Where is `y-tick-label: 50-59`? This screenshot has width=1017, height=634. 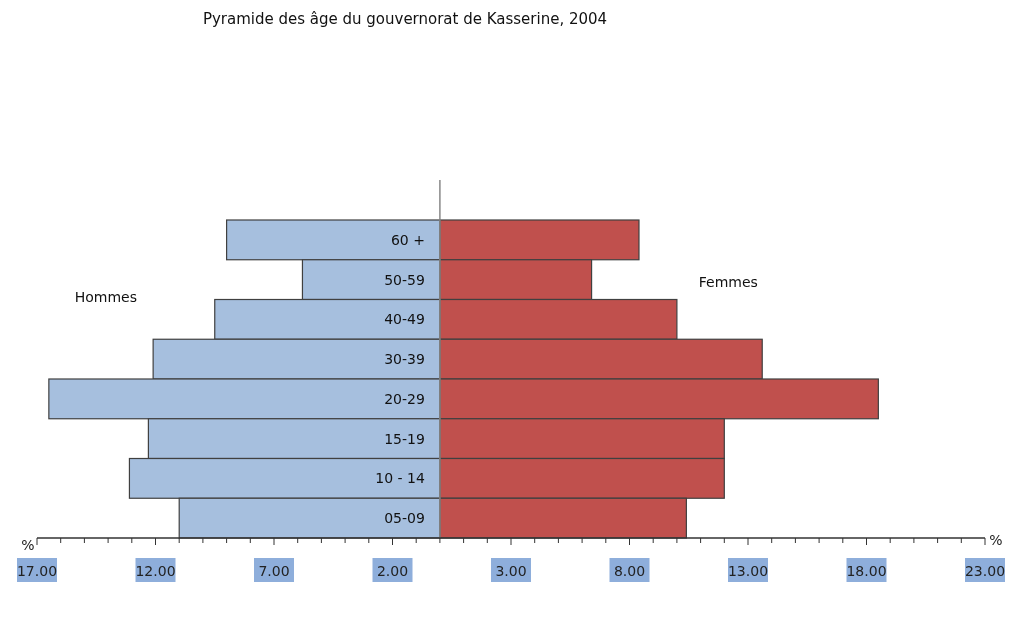 y-tick-label: 50-59 is located at coordinates (404, 279).